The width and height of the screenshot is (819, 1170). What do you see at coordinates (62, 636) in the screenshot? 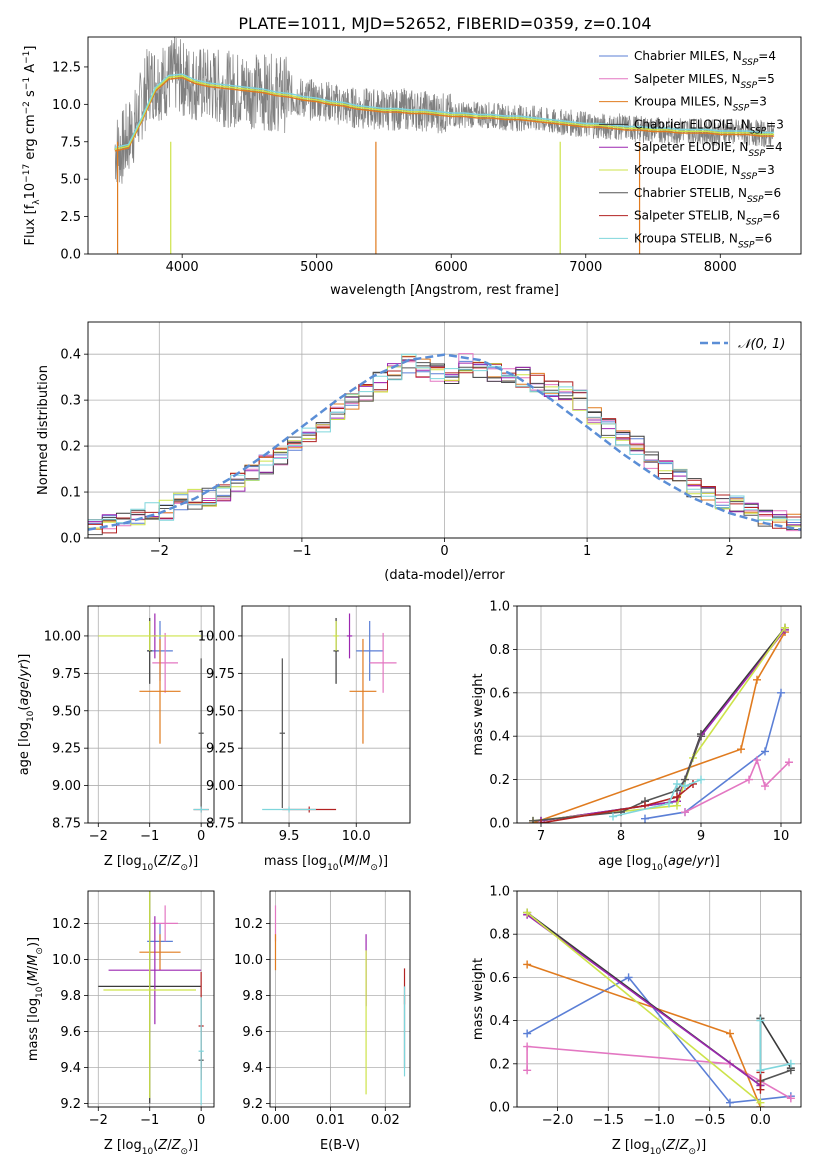
I see `y-tick-label: 10.00` at bounding box center [62, 636].